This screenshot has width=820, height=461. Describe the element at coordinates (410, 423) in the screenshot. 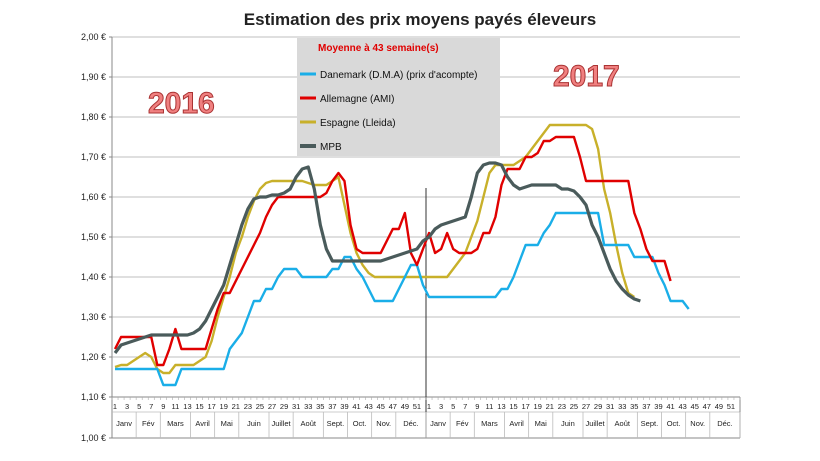

I see `month-label: Déc.` at that location.